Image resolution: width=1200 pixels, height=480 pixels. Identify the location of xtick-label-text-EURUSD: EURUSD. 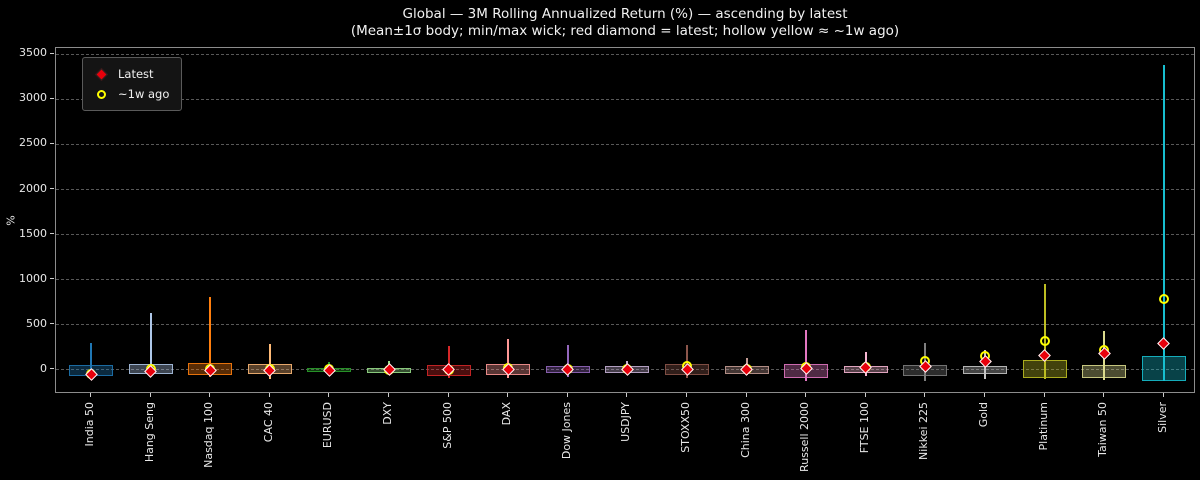
(328, 425).